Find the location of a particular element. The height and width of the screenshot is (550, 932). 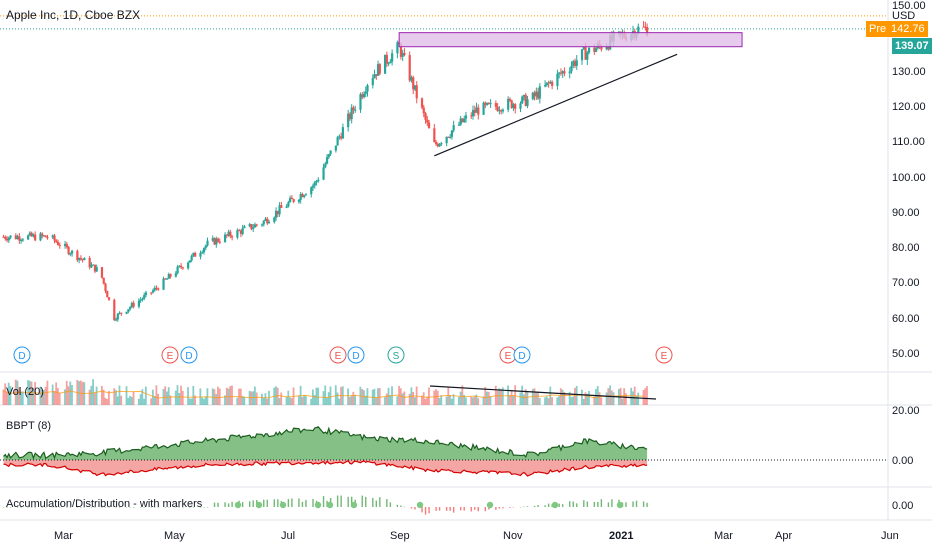

ad-tick: 0.00 is located at coordinates (903, 506).